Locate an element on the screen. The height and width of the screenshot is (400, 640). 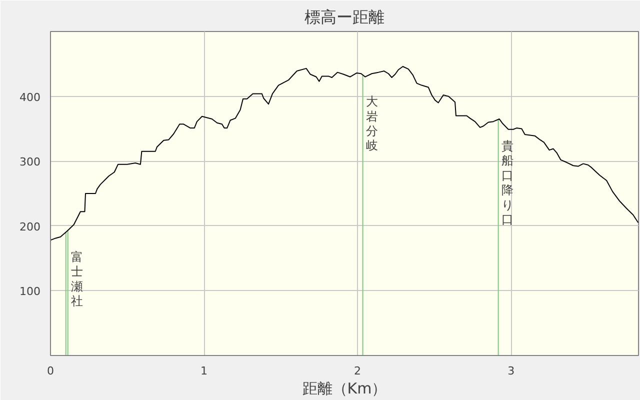
x-axis-title: 距離（Km） is located at coordinates (344, 389).